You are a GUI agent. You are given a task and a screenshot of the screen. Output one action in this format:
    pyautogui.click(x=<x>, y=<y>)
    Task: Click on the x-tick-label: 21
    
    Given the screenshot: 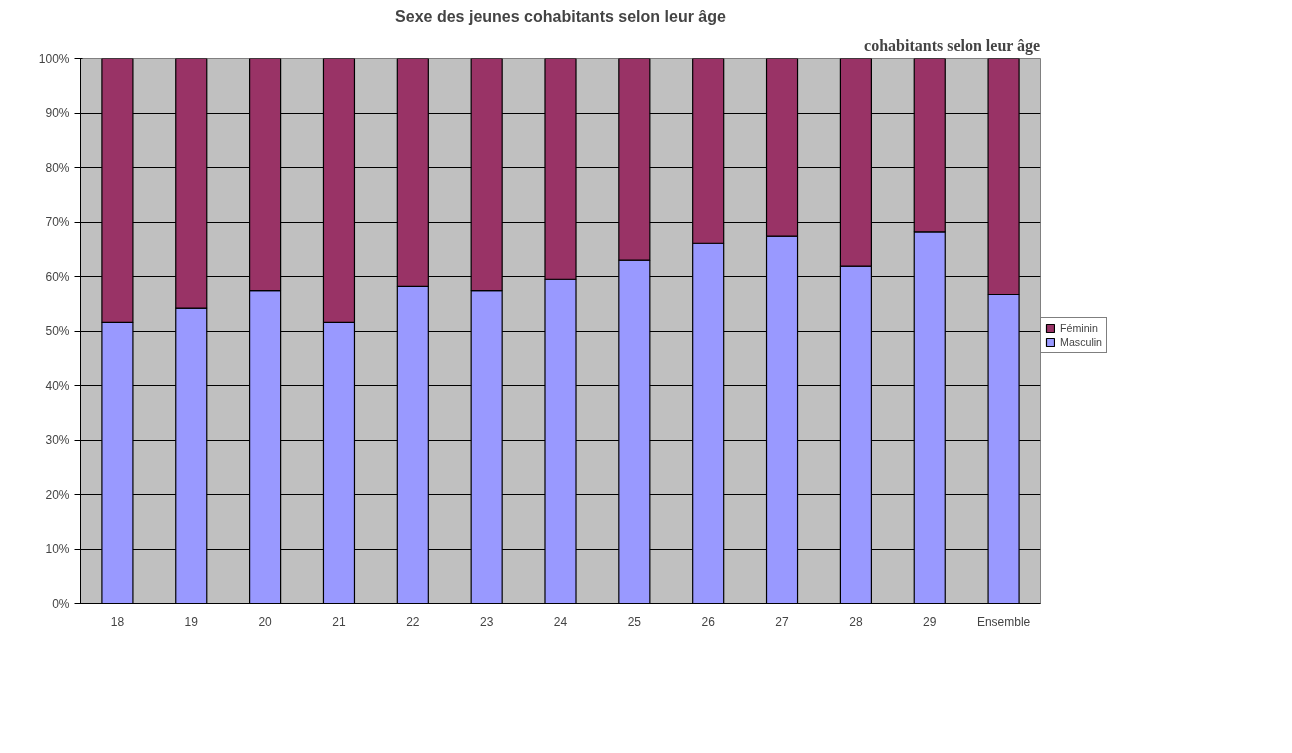 What is the action you would take?
    pyautogui.click(x=339, y=621)
    